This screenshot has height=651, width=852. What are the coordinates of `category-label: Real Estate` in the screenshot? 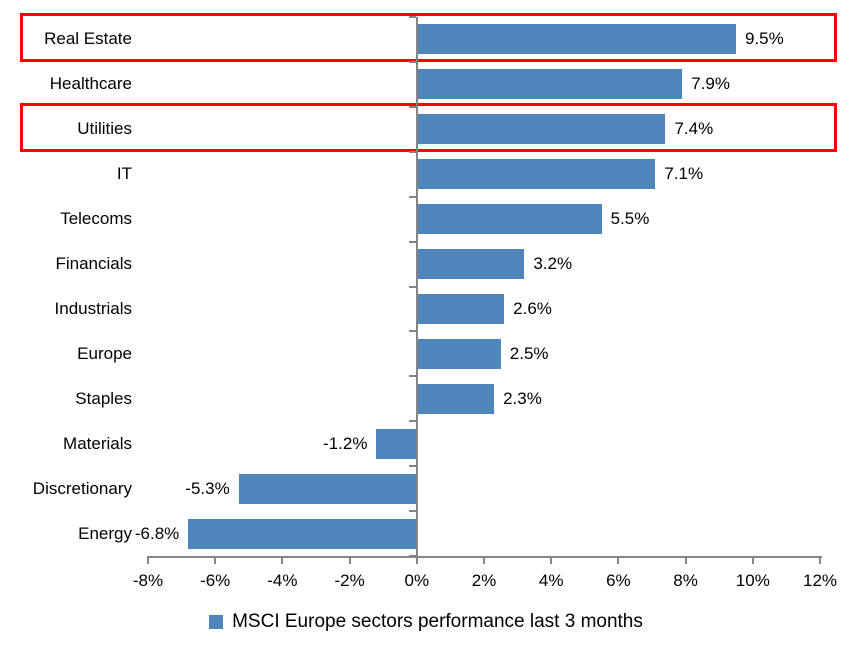 It's located at (88, 39).